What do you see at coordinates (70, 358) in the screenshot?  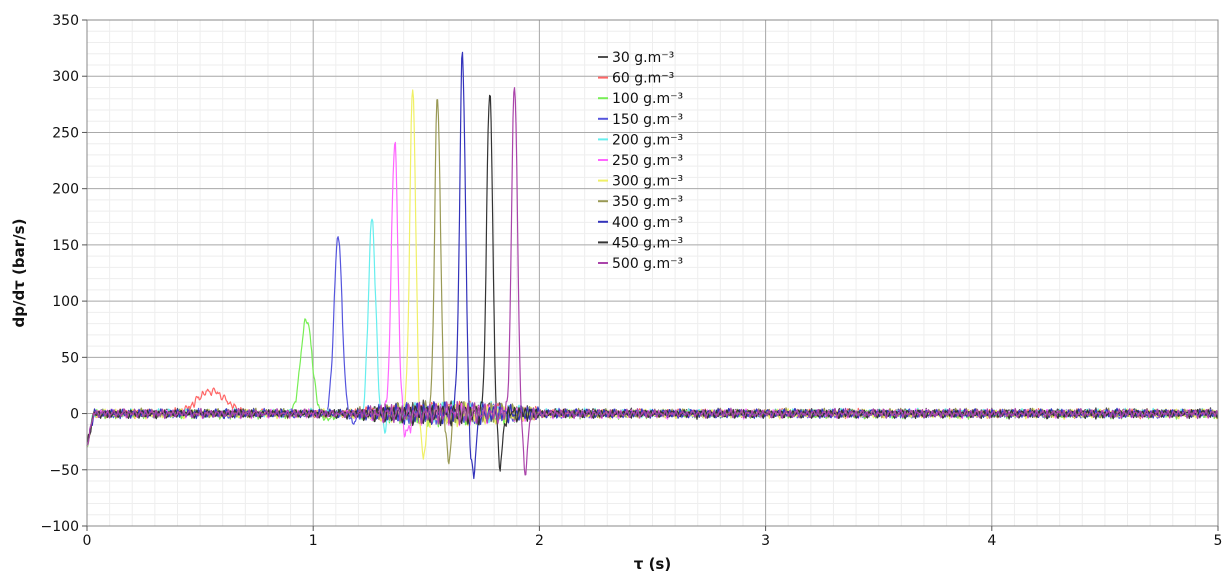 I see `y-tick-label: 50` at bounding box center [70, 358].